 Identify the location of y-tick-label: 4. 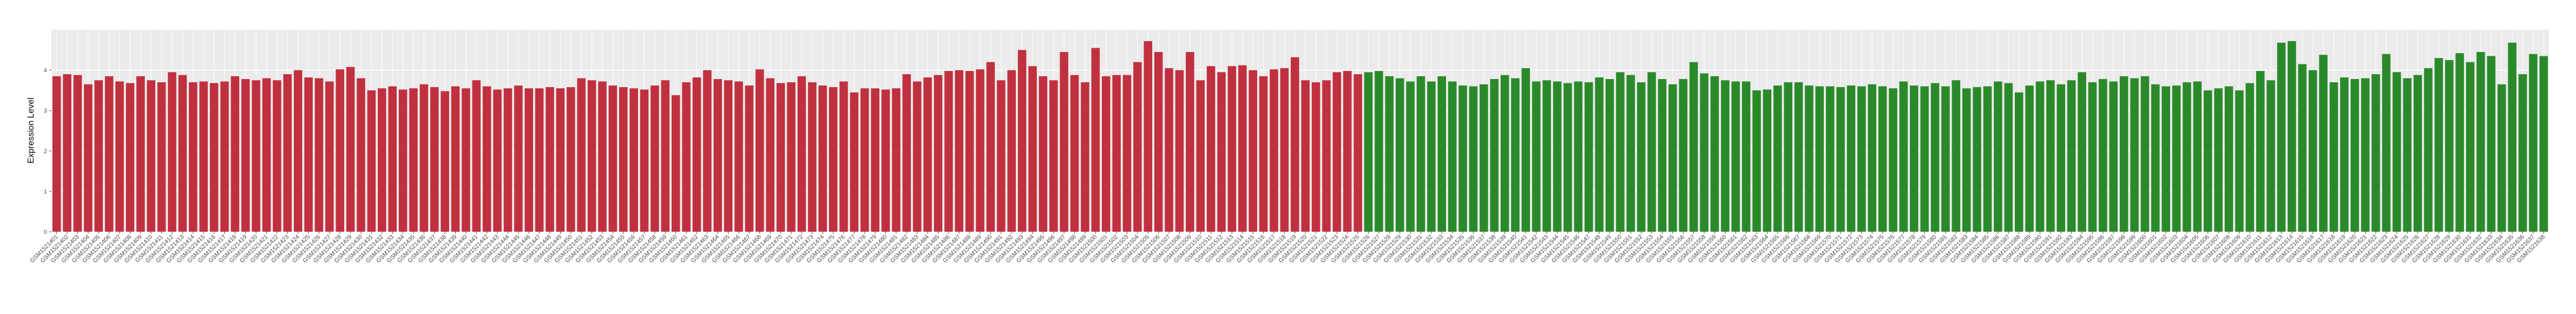
(45, 71).